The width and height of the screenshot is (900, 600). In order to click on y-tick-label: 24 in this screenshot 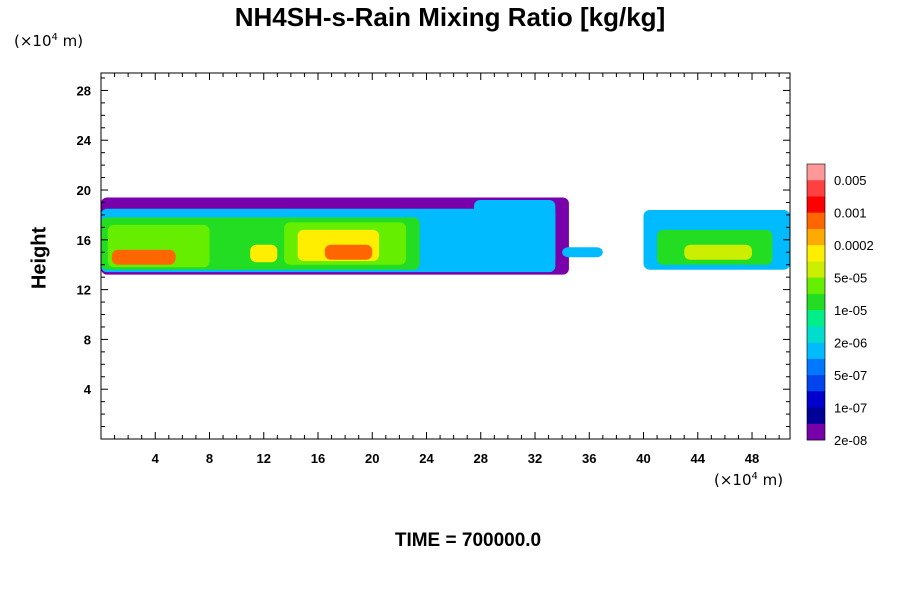, I will do `click(84, 140)`.